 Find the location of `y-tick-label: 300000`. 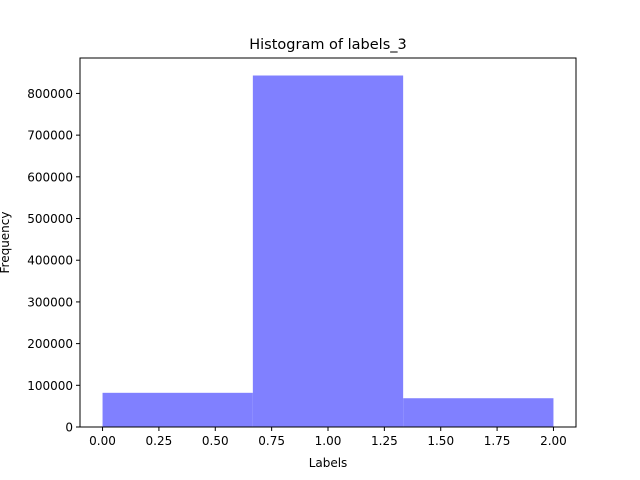

y-tick-label: 300000 is located at coordinates (50, 302).